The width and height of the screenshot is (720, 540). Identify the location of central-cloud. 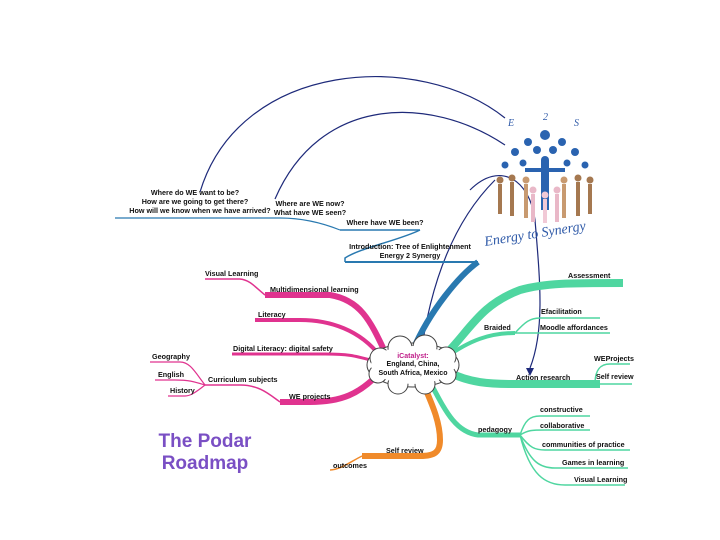
(413, 364).